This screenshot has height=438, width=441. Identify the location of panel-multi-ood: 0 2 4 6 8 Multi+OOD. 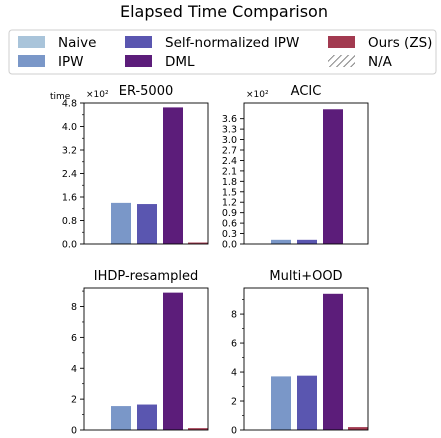
(300, 353).